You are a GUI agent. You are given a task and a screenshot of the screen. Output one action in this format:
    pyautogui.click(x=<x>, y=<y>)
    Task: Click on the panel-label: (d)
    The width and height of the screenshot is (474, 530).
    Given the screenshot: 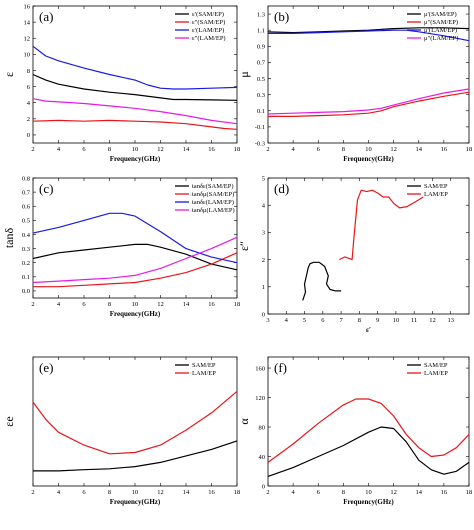 What is the action you would take?
    pyautogui.click(x=281, y=188)
    